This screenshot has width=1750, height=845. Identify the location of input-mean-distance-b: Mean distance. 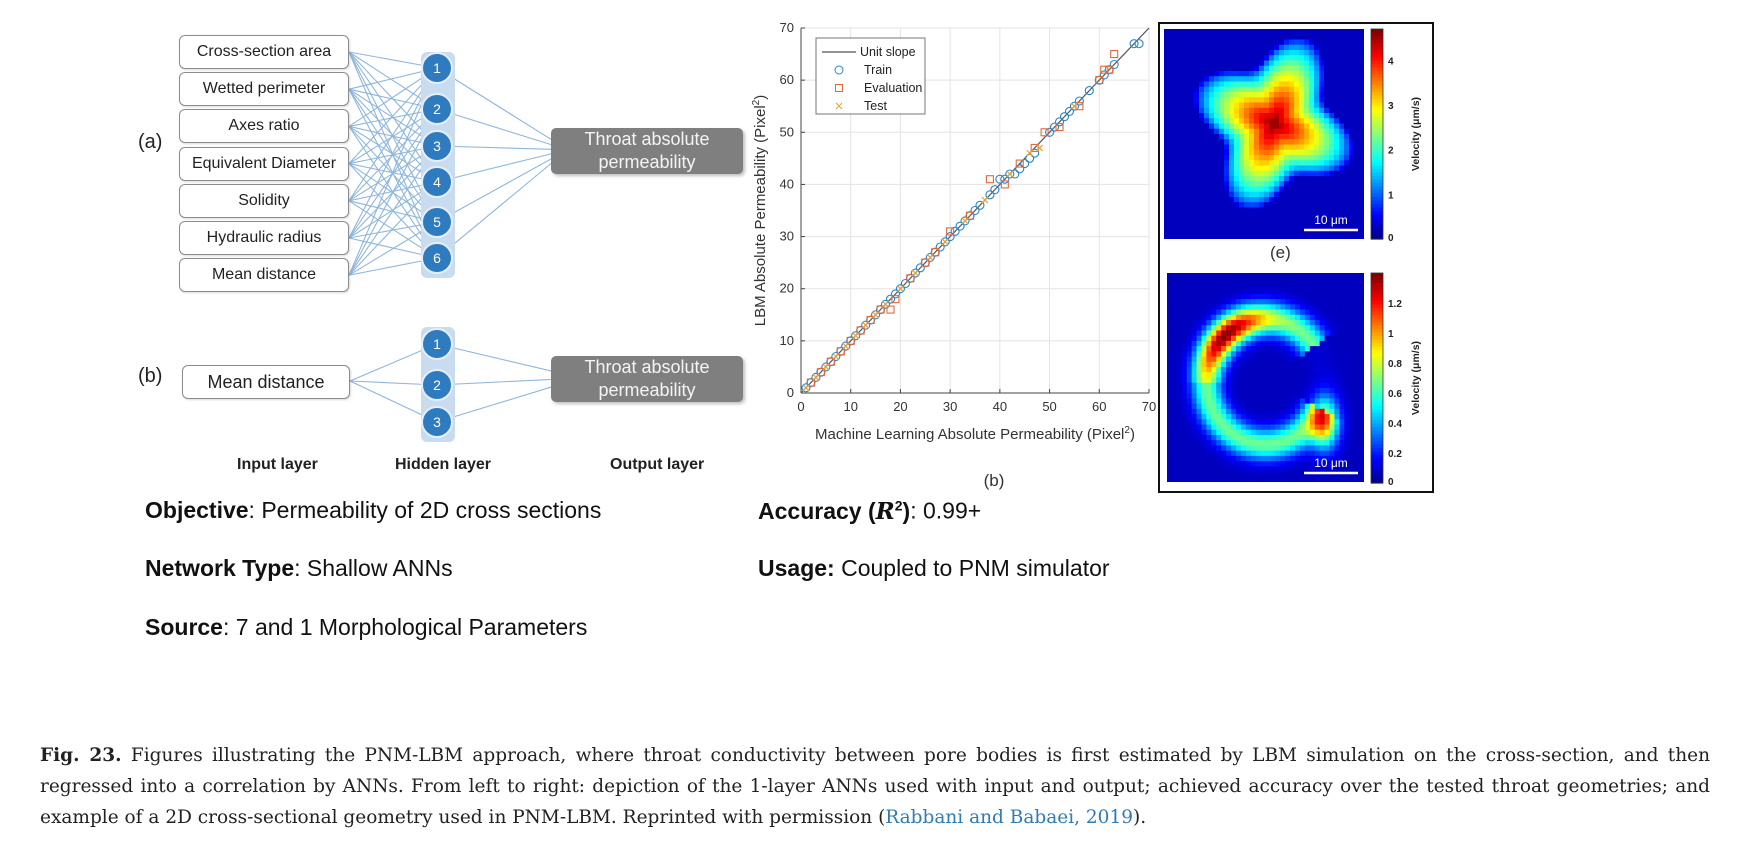
(266, 382).